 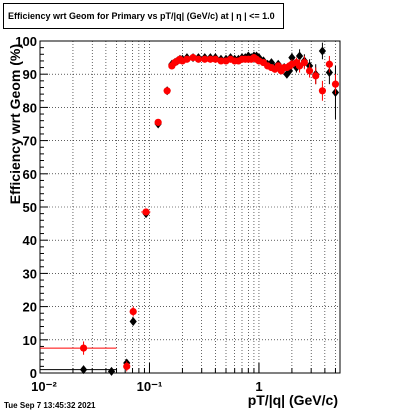 What do you see at coordinates (33, 373) in the screenshot?
I see `y-tick-label: 0` at bounding box center [33, 373].